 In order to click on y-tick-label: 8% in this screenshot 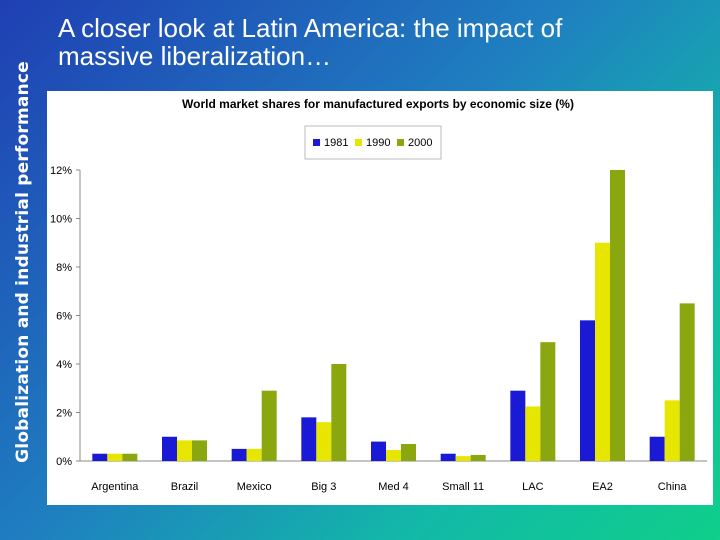, I will do `click(64, 268)`.